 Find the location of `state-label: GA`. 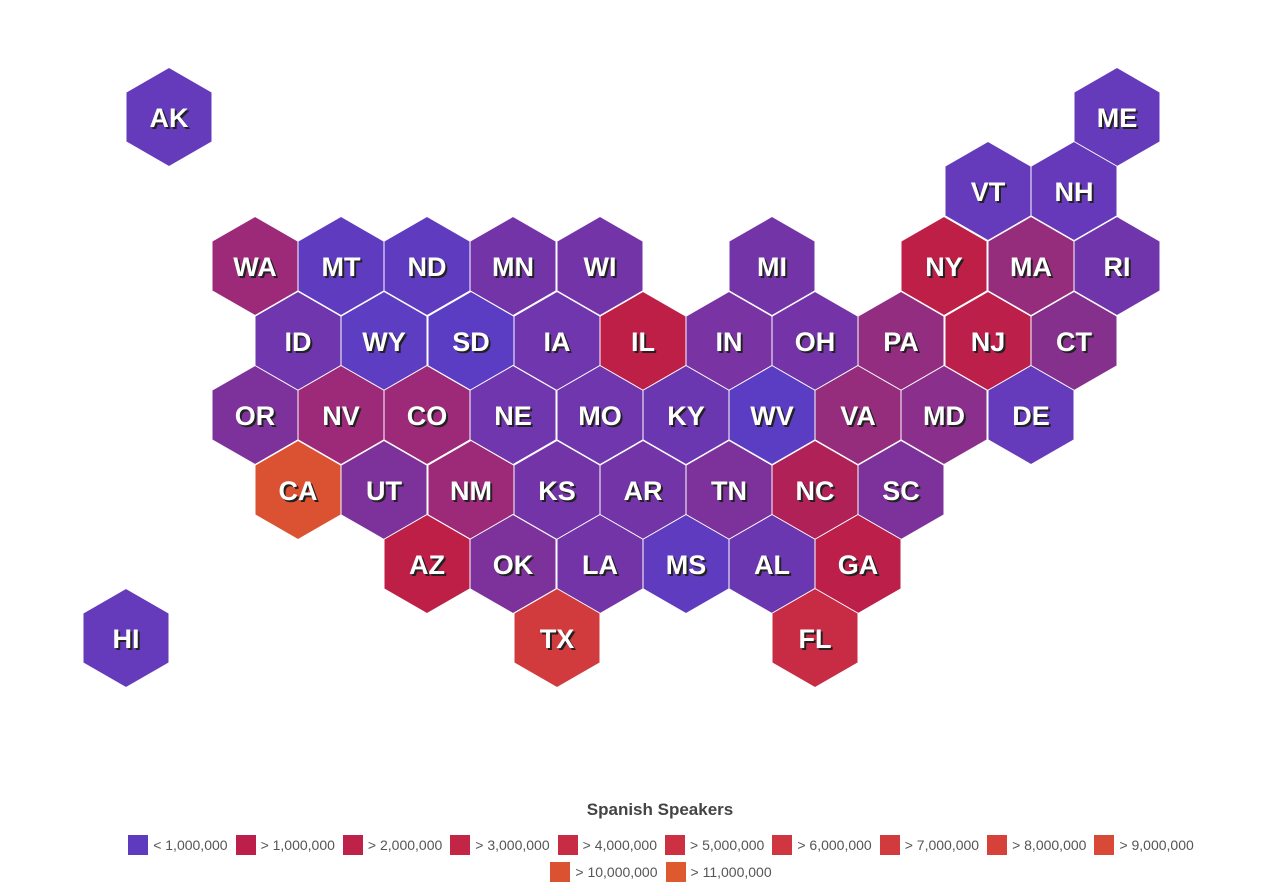

state-label: GA is located at coordinates (858, 565).